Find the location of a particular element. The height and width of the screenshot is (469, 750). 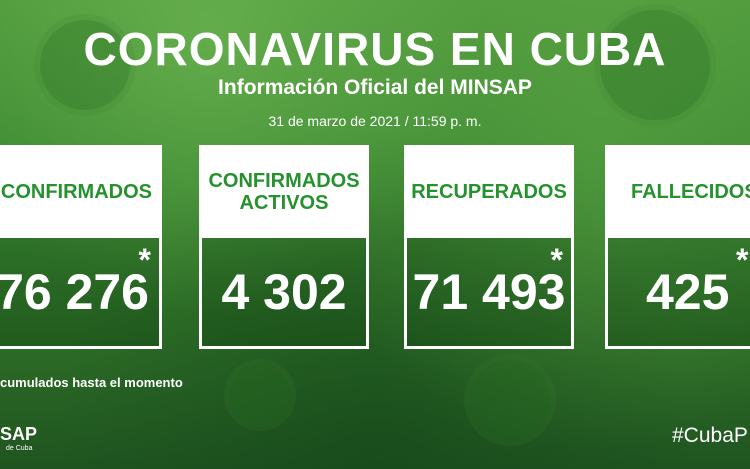

report-date: 31 de marzo de 2021 / 11:59 p. m. is located at coordinates (375, 121).